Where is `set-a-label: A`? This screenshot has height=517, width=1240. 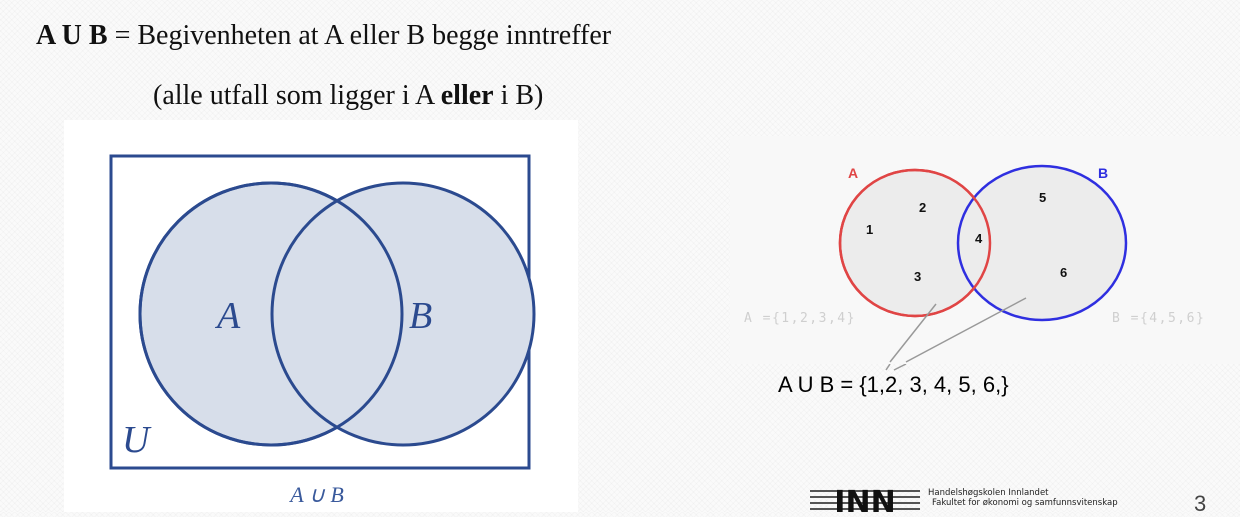
set-a-label: A is located at coordinates (227, 316).